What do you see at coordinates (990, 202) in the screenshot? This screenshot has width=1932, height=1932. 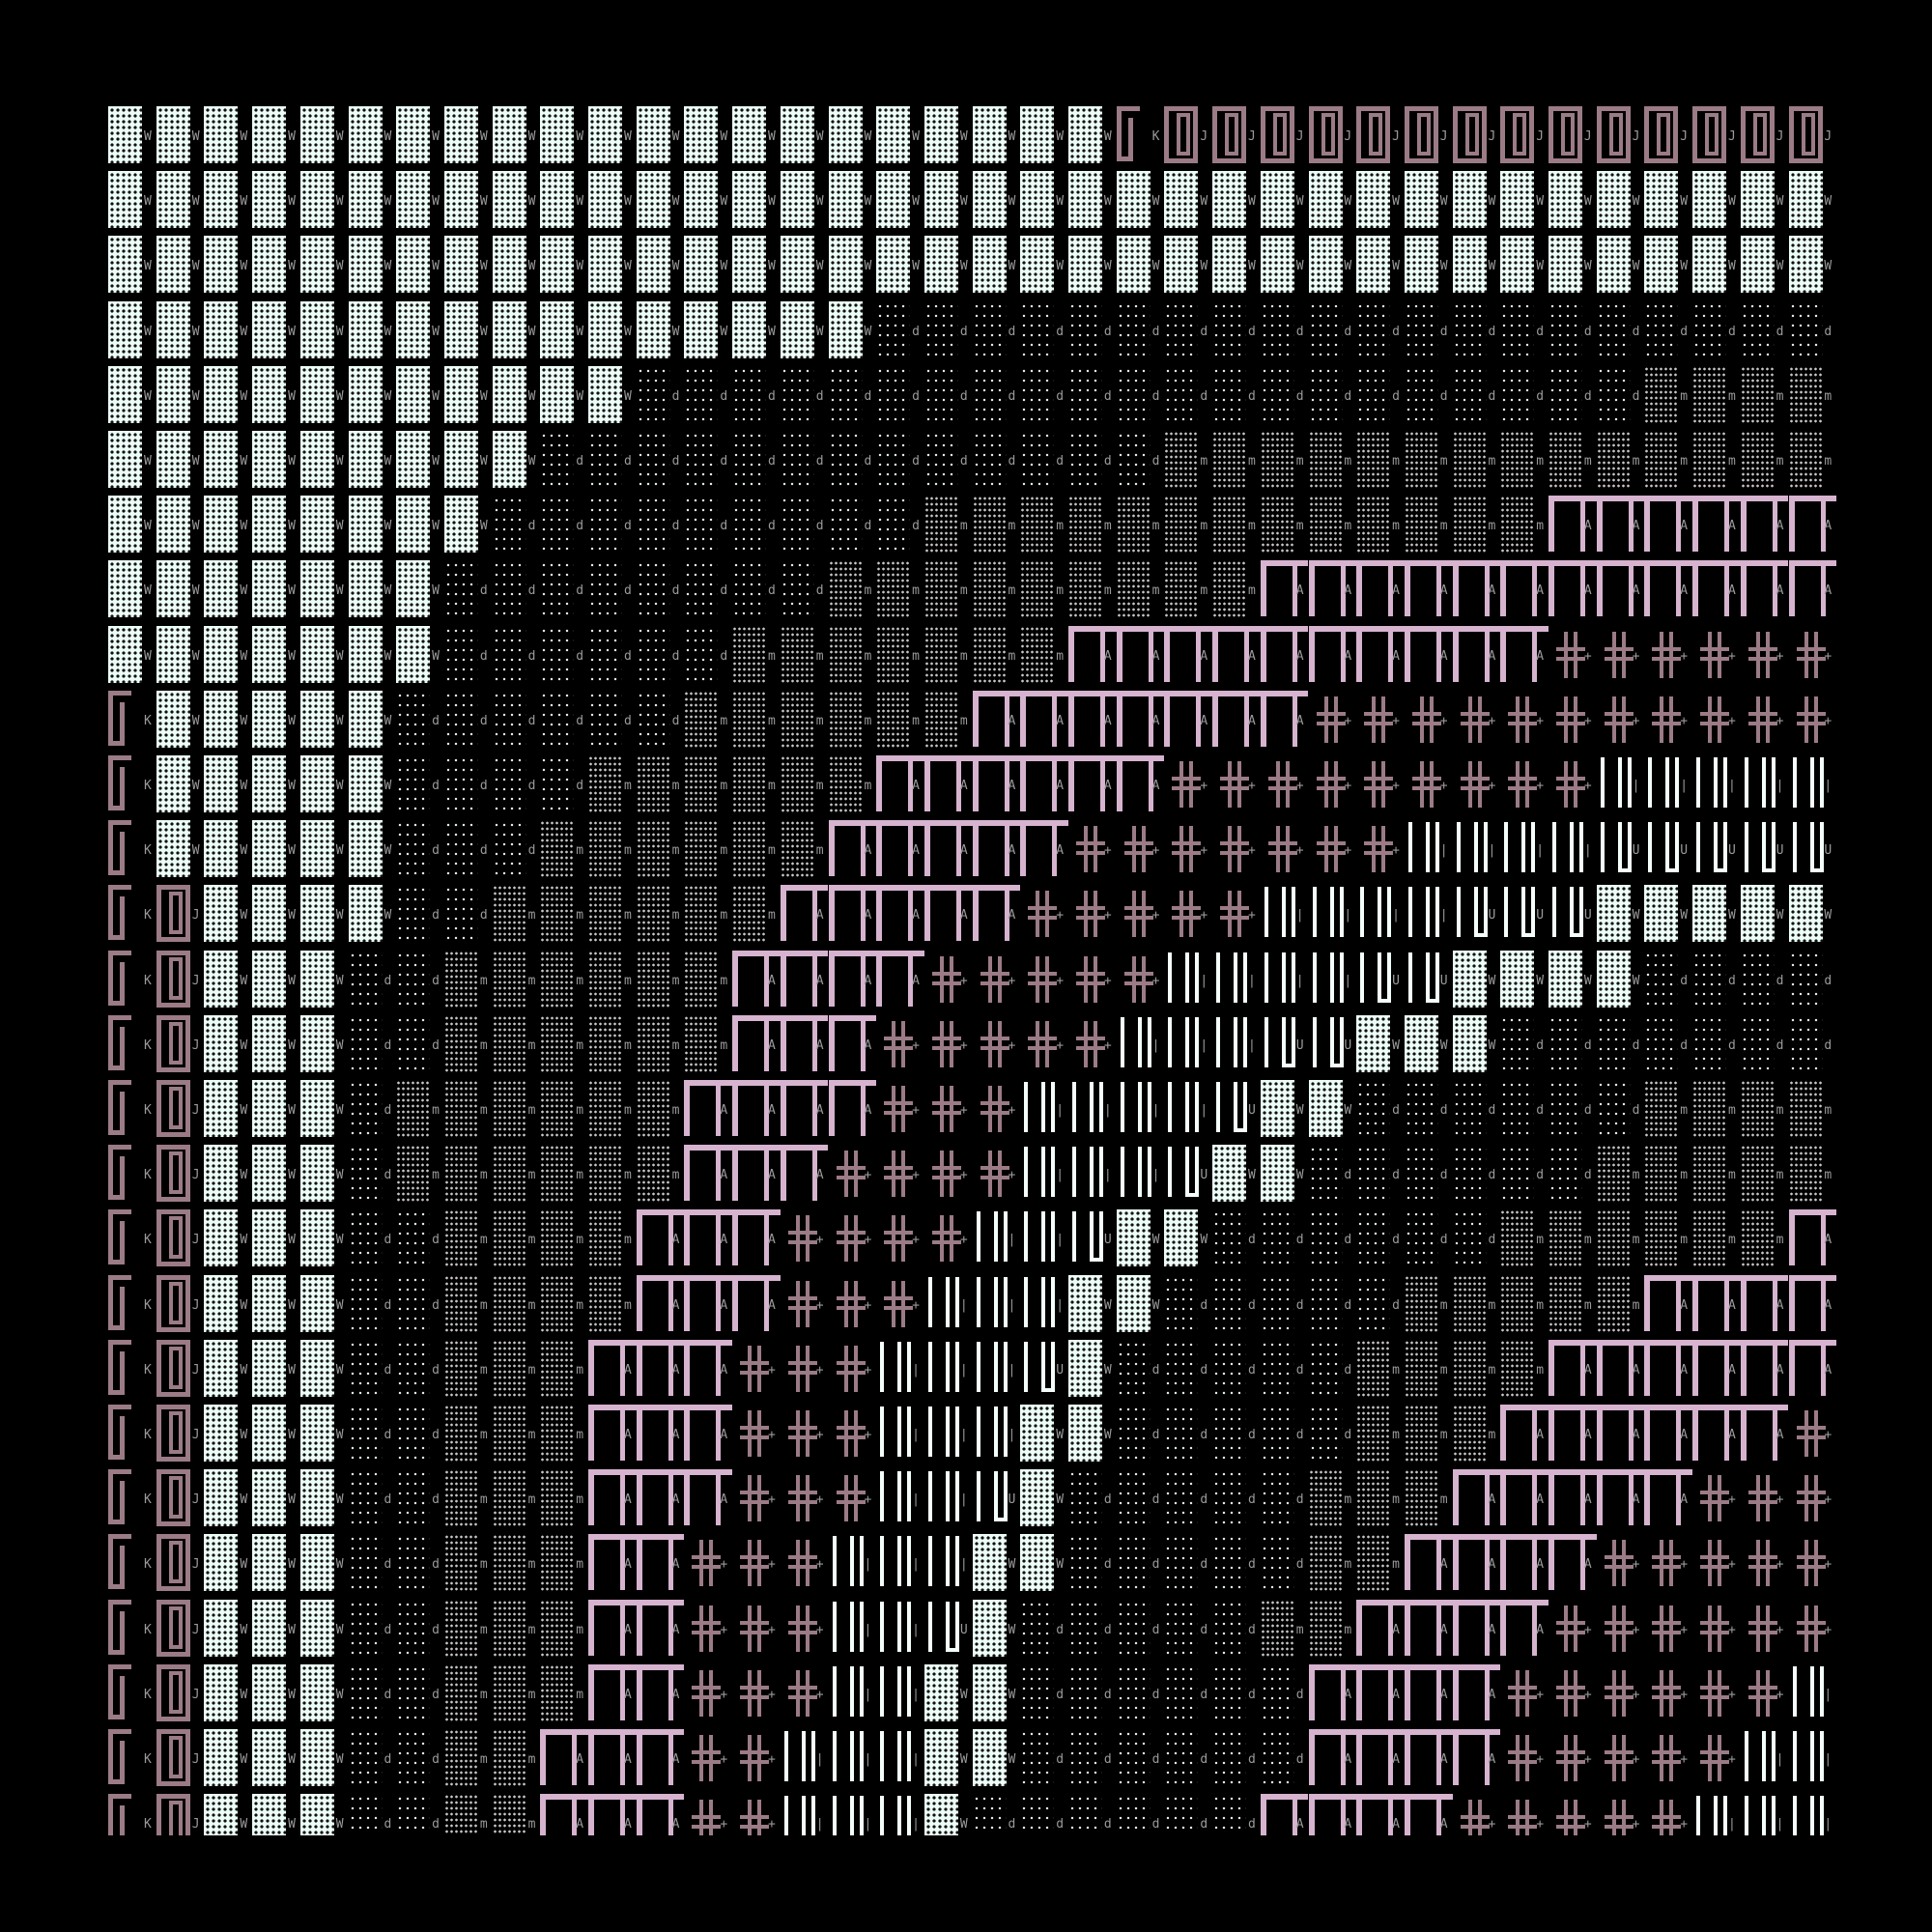 I see `glyph-row-text: WWWWWWWWWWWWWWWWWWWWWWWWWWWWWWWWWWWW` at bounding box center [990, 202].